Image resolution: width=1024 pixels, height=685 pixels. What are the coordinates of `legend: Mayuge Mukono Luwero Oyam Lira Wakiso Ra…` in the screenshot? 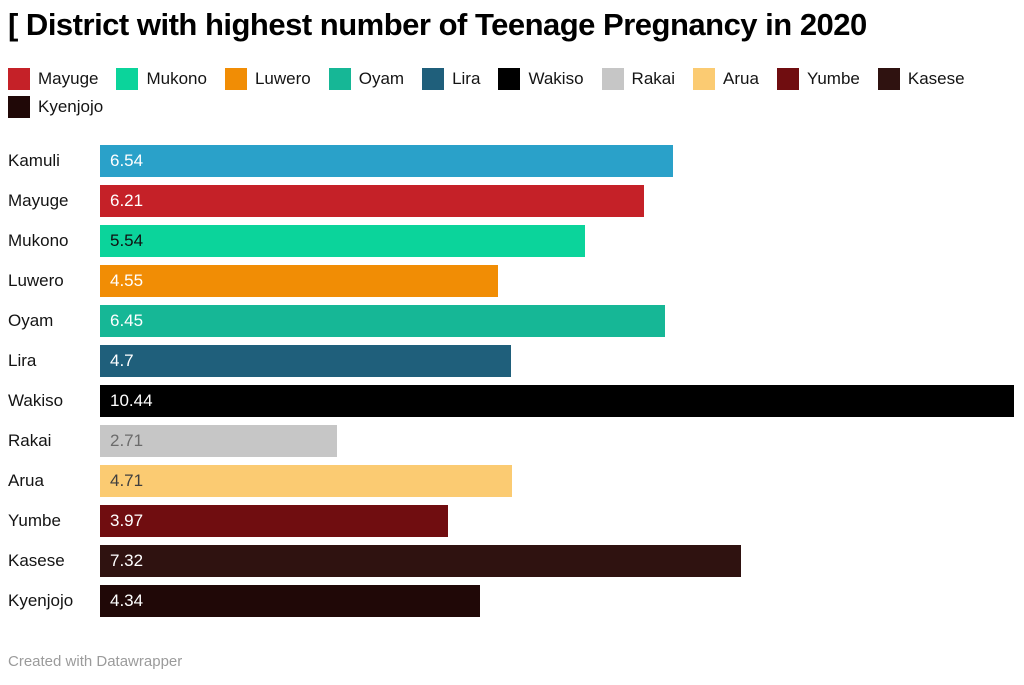 It's located at (512, 93).